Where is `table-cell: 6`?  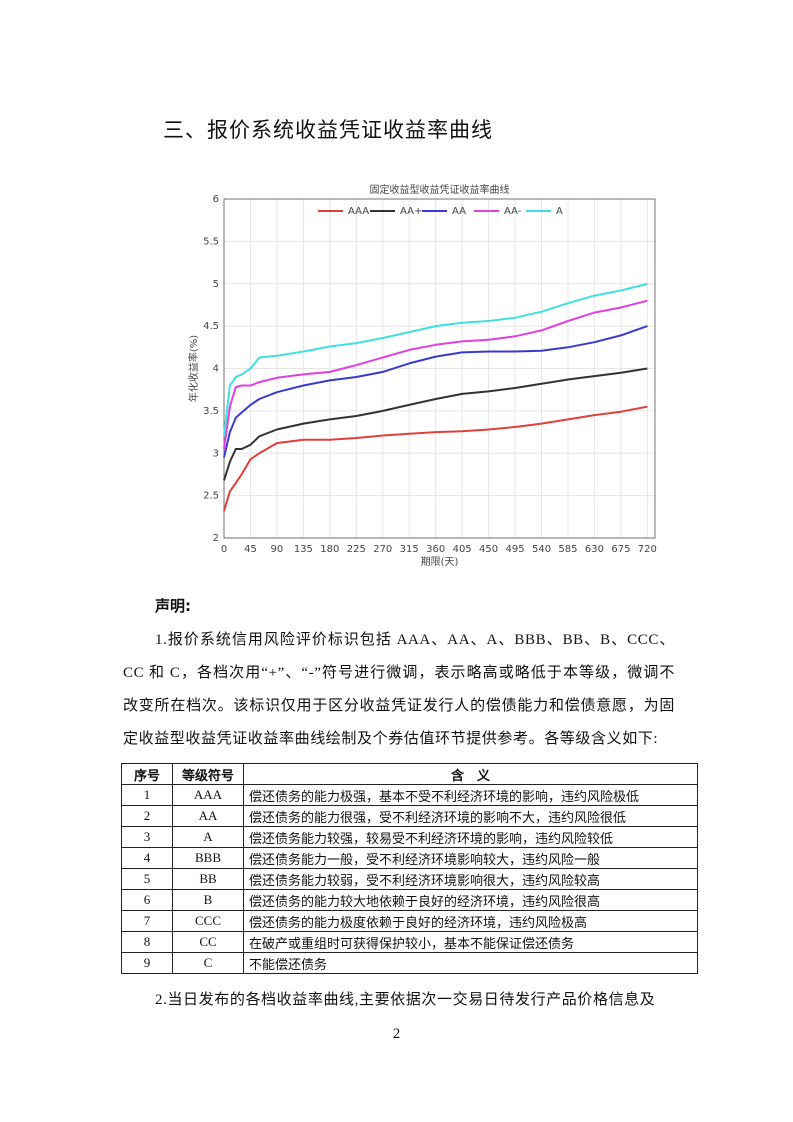
table-cell: 6 is located at coordinates (147, 900).